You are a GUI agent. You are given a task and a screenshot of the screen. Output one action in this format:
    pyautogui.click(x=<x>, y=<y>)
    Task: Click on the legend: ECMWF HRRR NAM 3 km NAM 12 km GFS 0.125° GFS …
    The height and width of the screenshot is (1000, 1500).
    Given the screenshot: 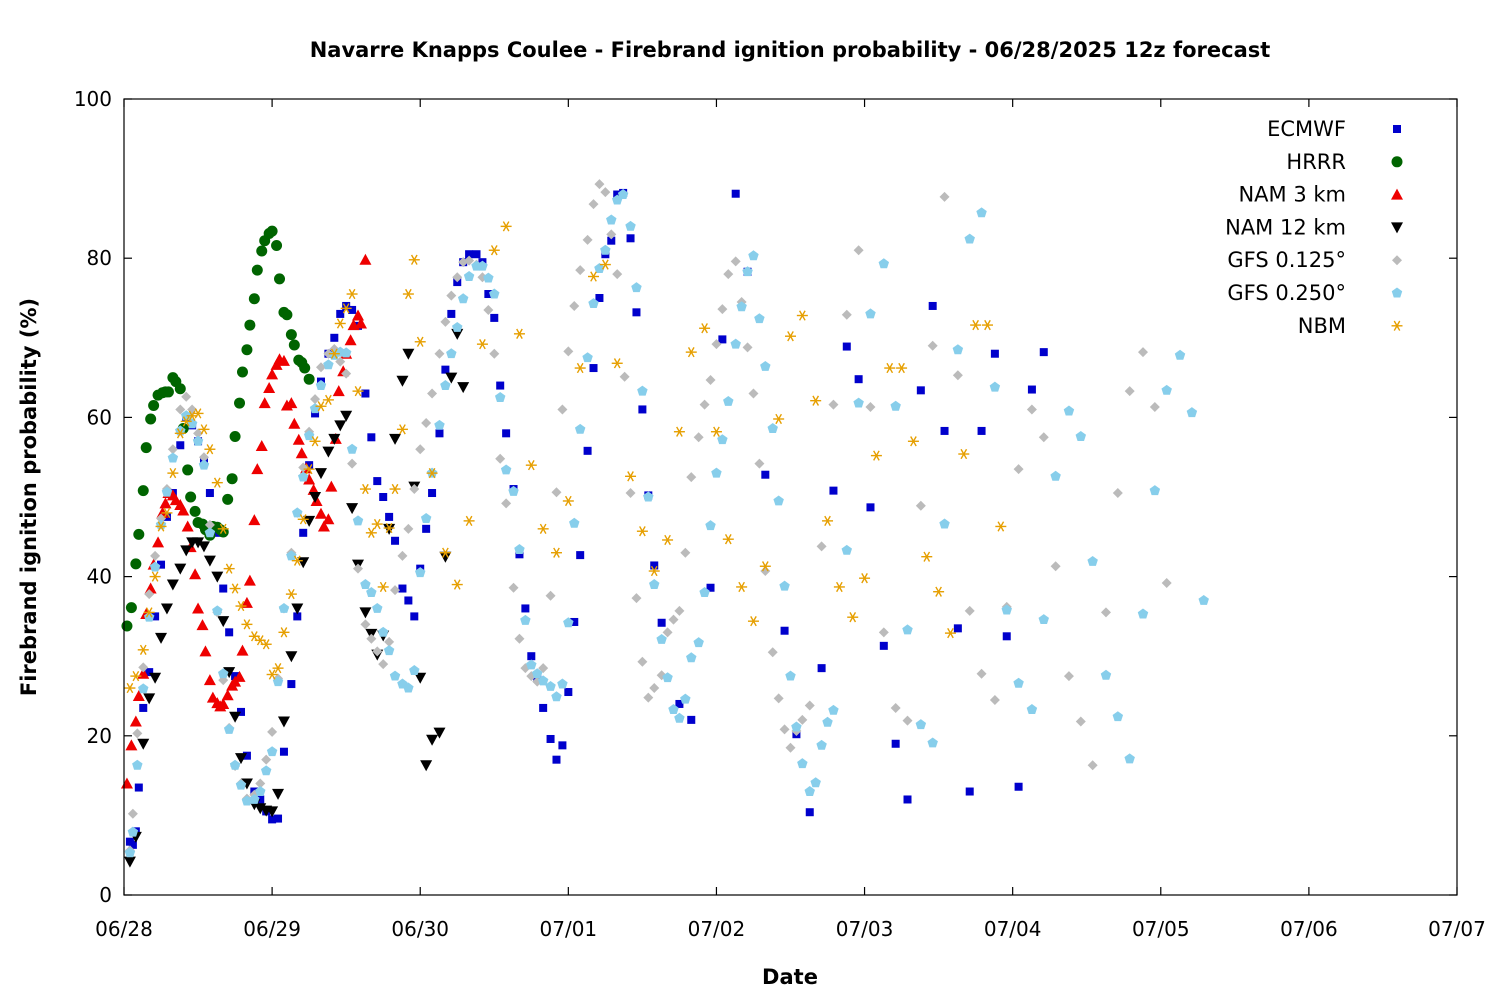 What is the action you would take?
    pyautogui.click(x=1314, y=227)
    